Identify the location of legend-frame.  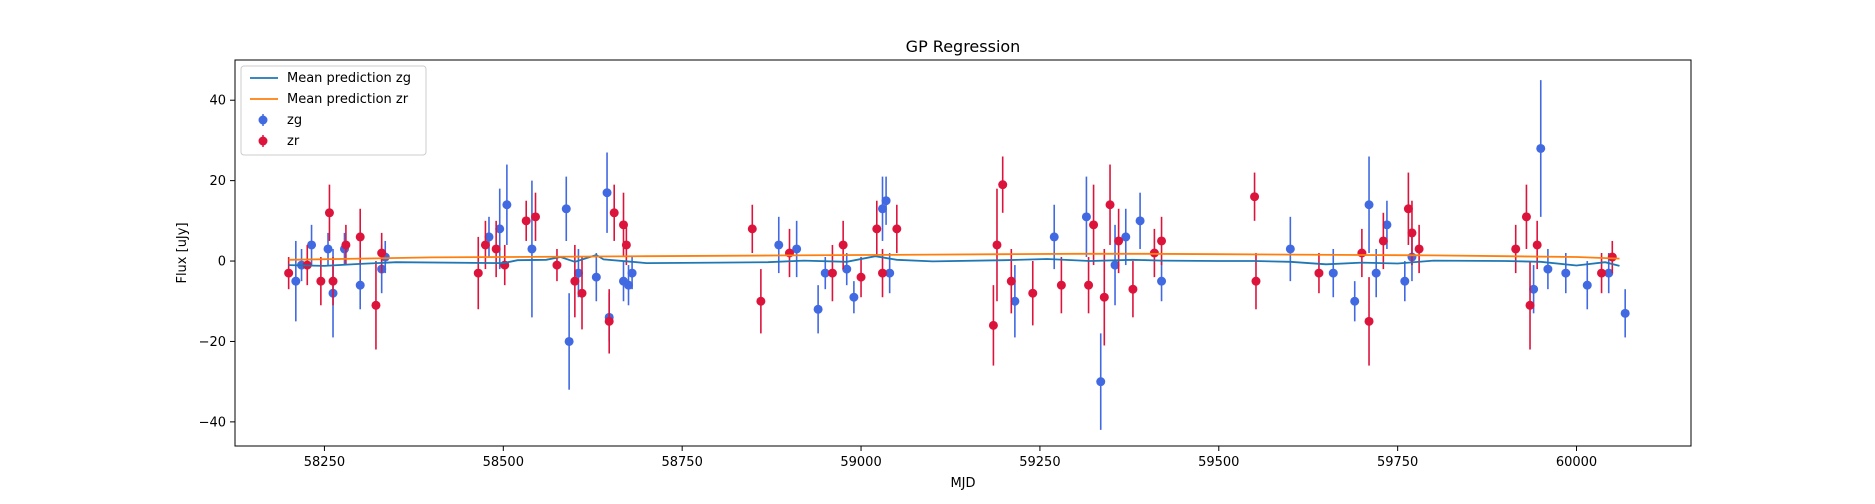
(333, 110).